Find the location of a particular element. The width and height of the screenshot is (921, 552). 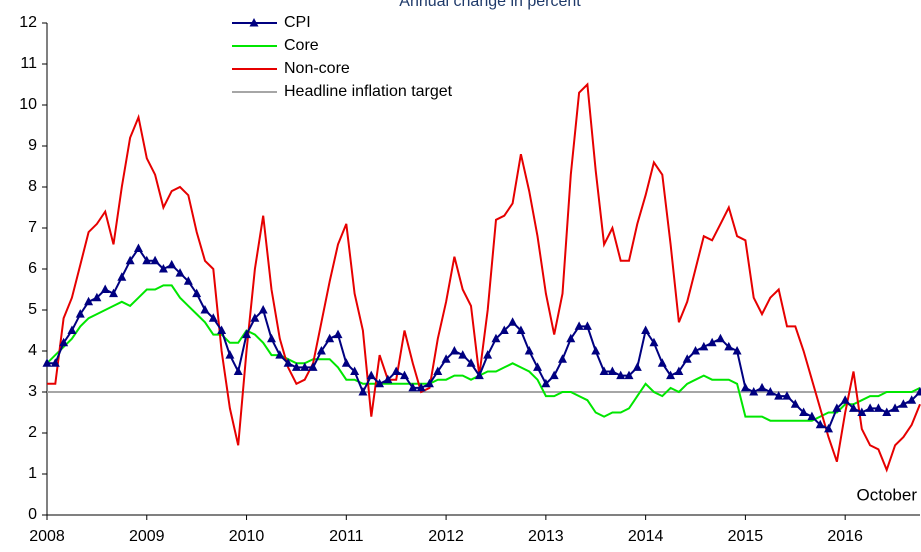

annotation: October is located at coordinates (887, 494).